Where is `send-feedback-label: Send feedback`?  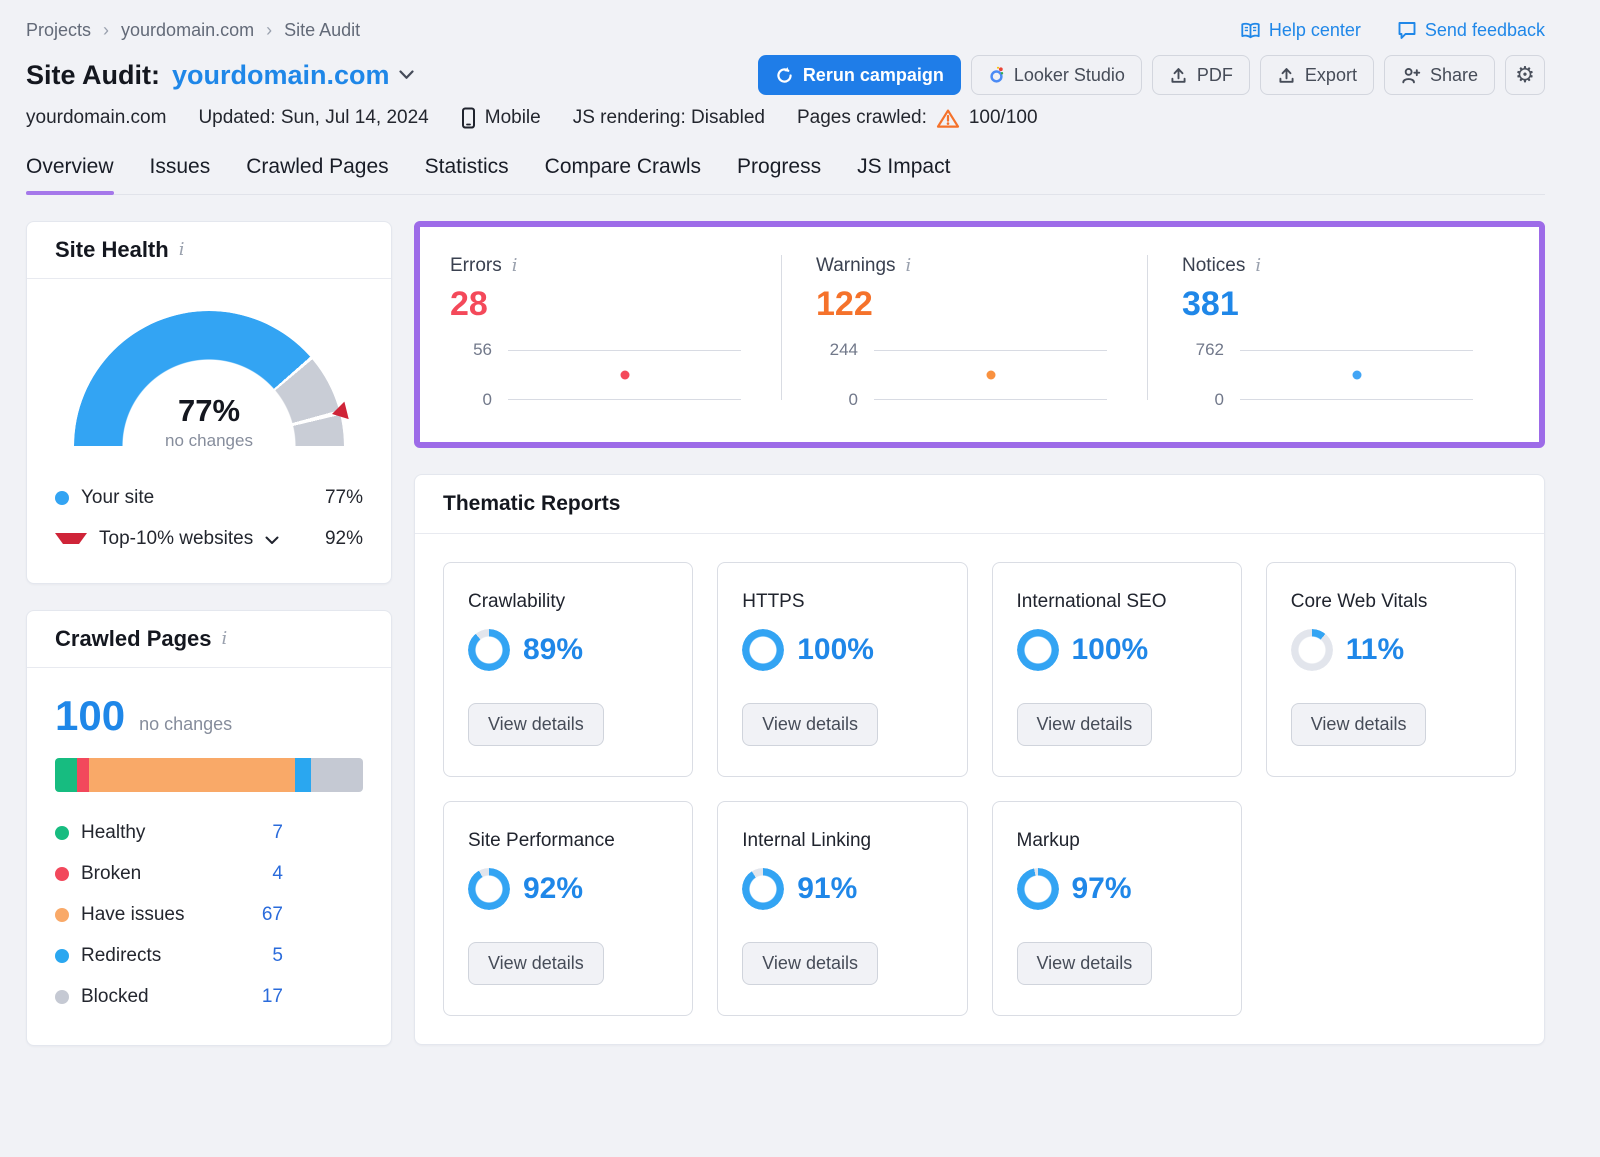
send-feedback-label: Send feedback is located at coordinates (1484, 30).